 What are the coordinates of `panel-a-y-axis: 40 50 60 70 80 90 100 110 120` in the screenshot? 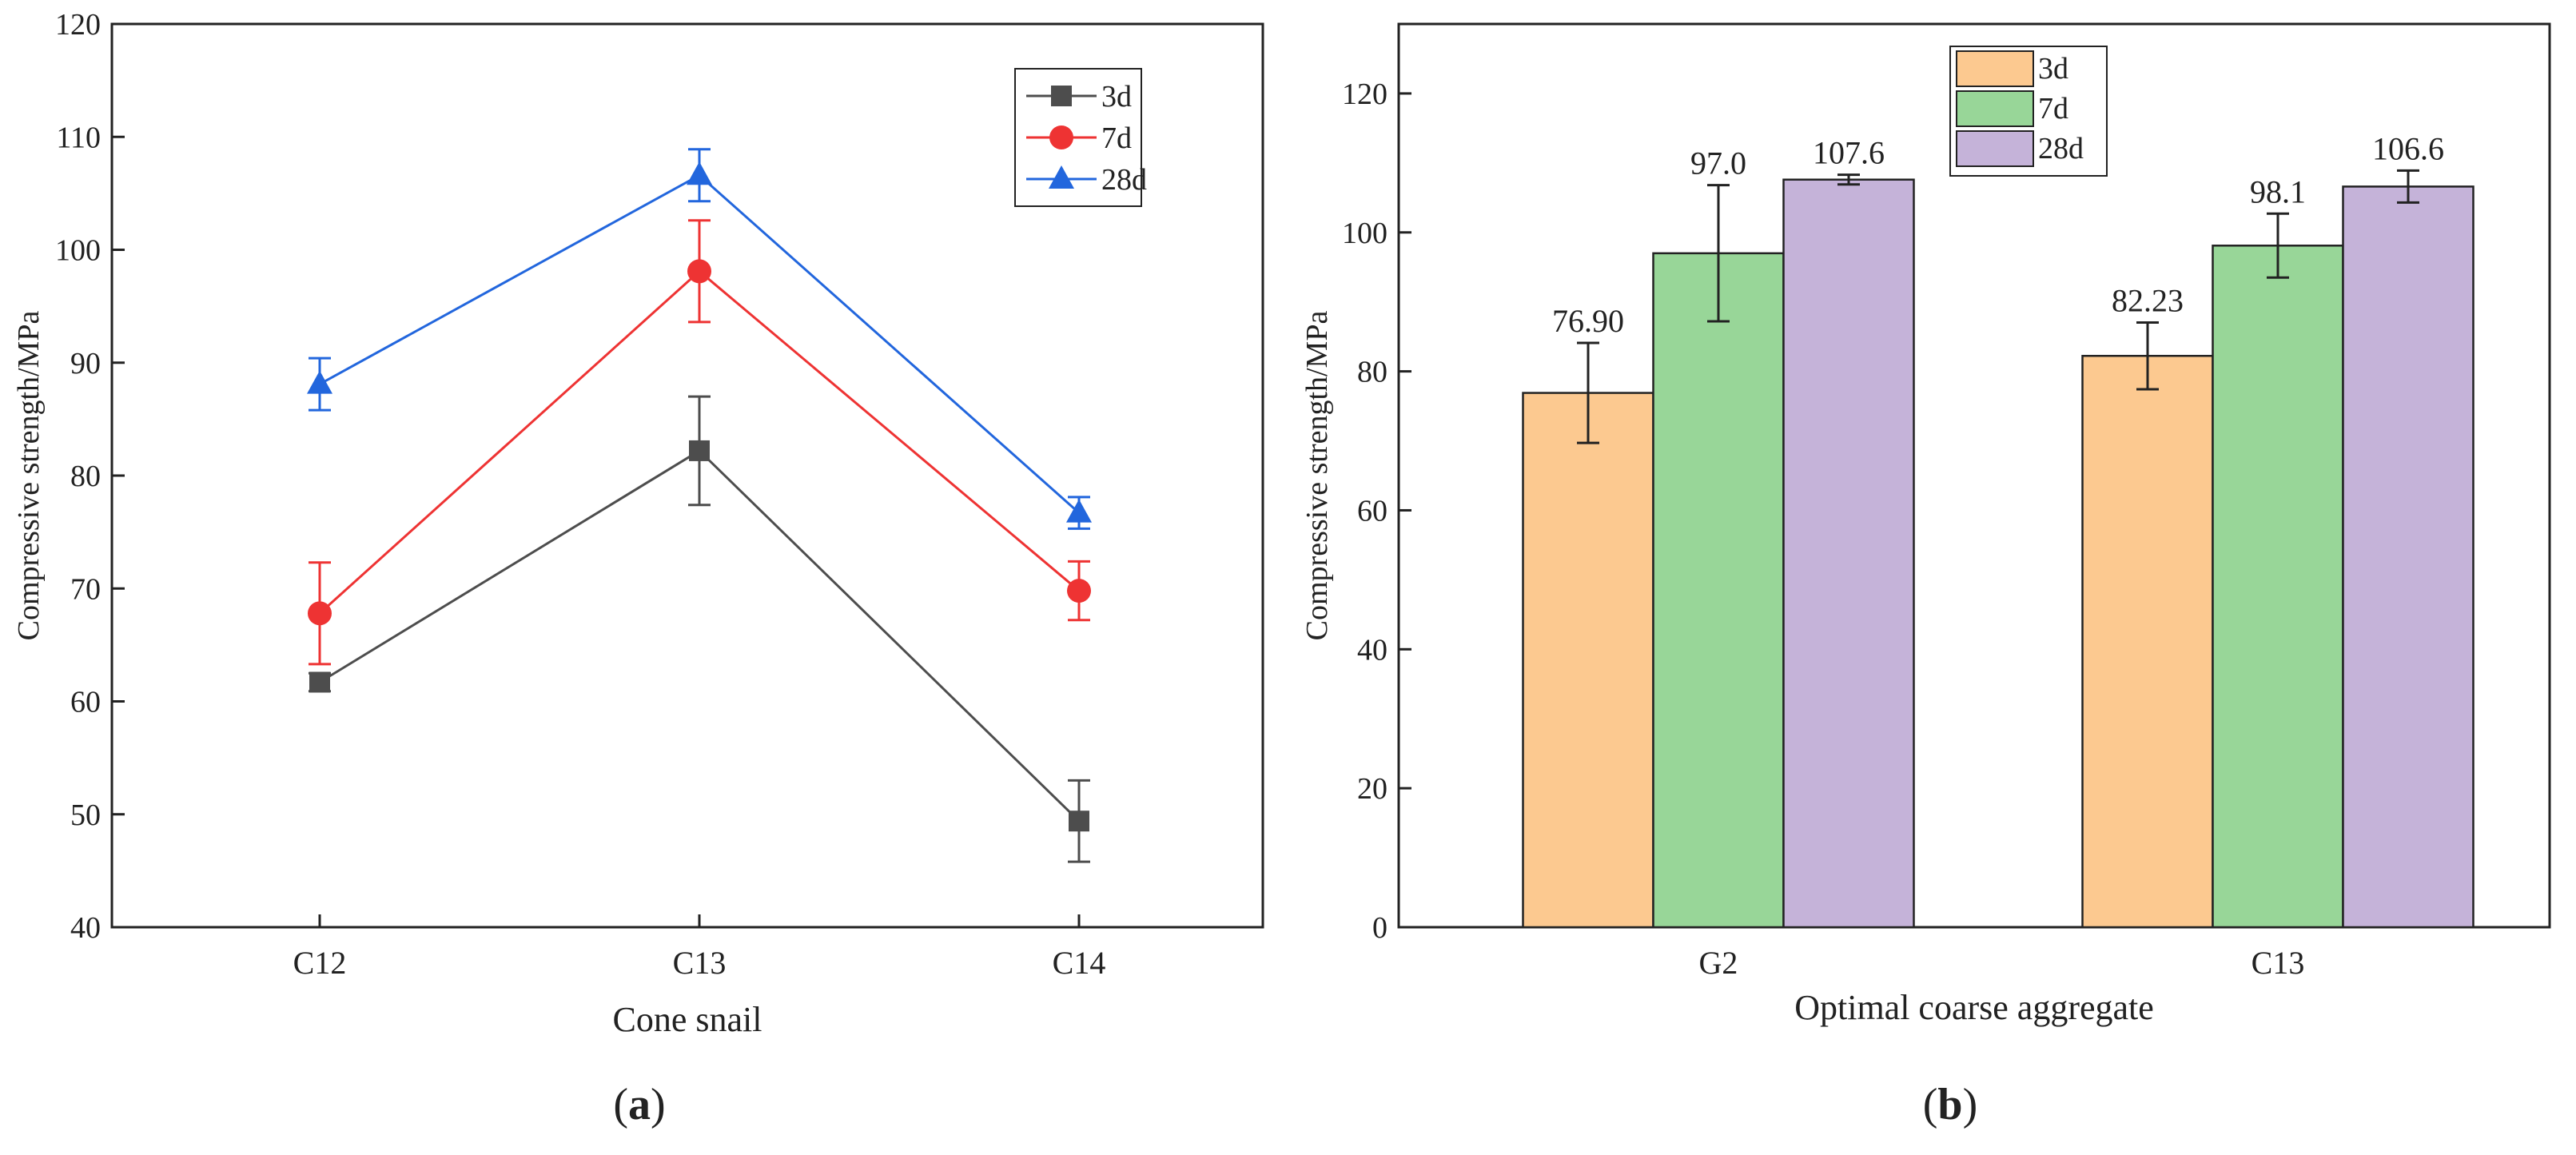 It's located at (90, 476).